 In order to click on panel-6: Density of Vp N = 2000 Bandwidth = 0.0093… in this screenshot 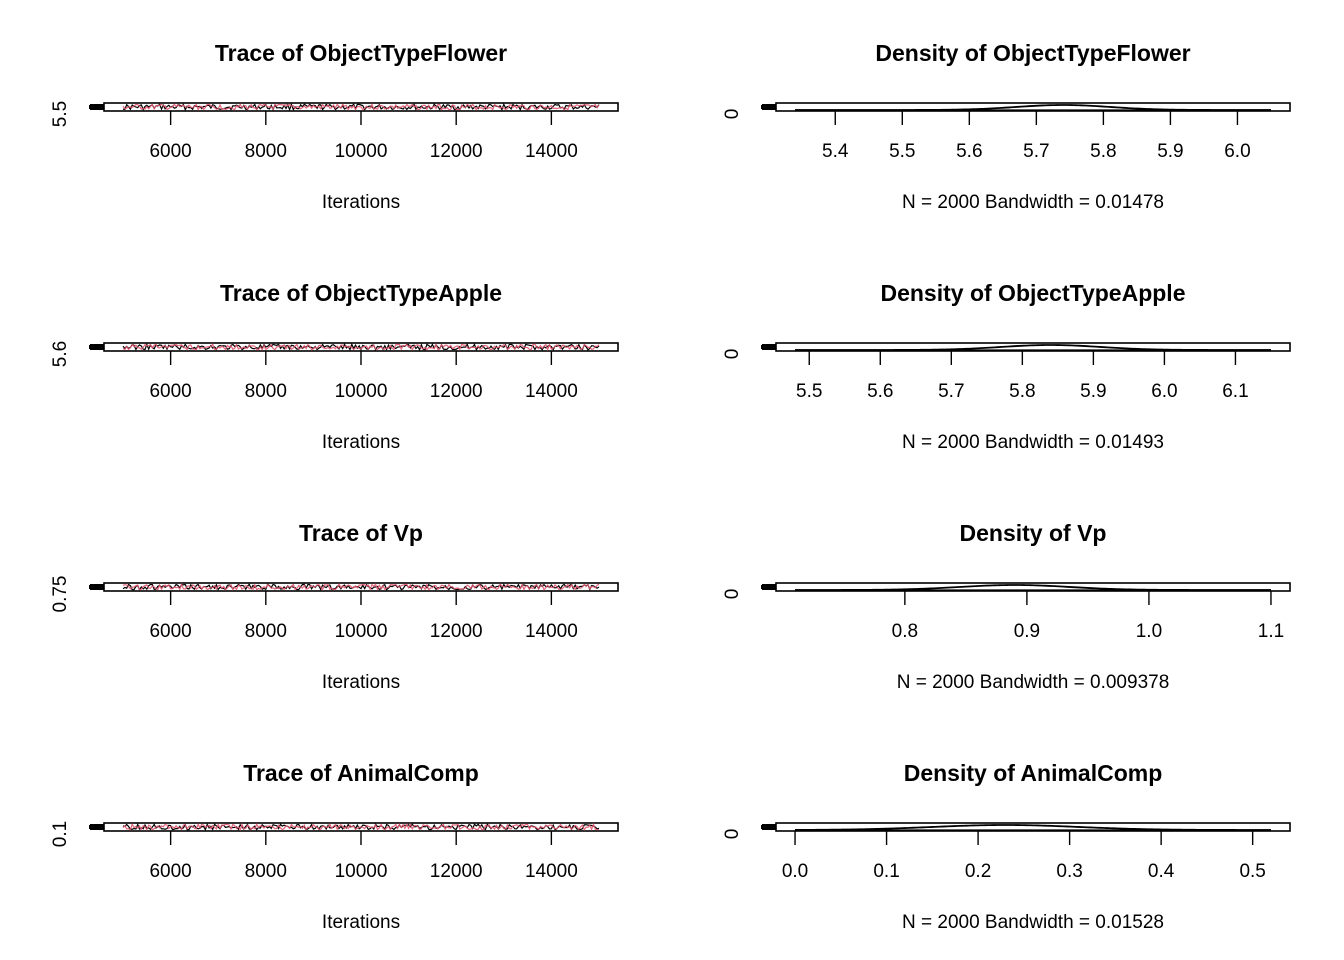, I will do `click(1006, 606)`.